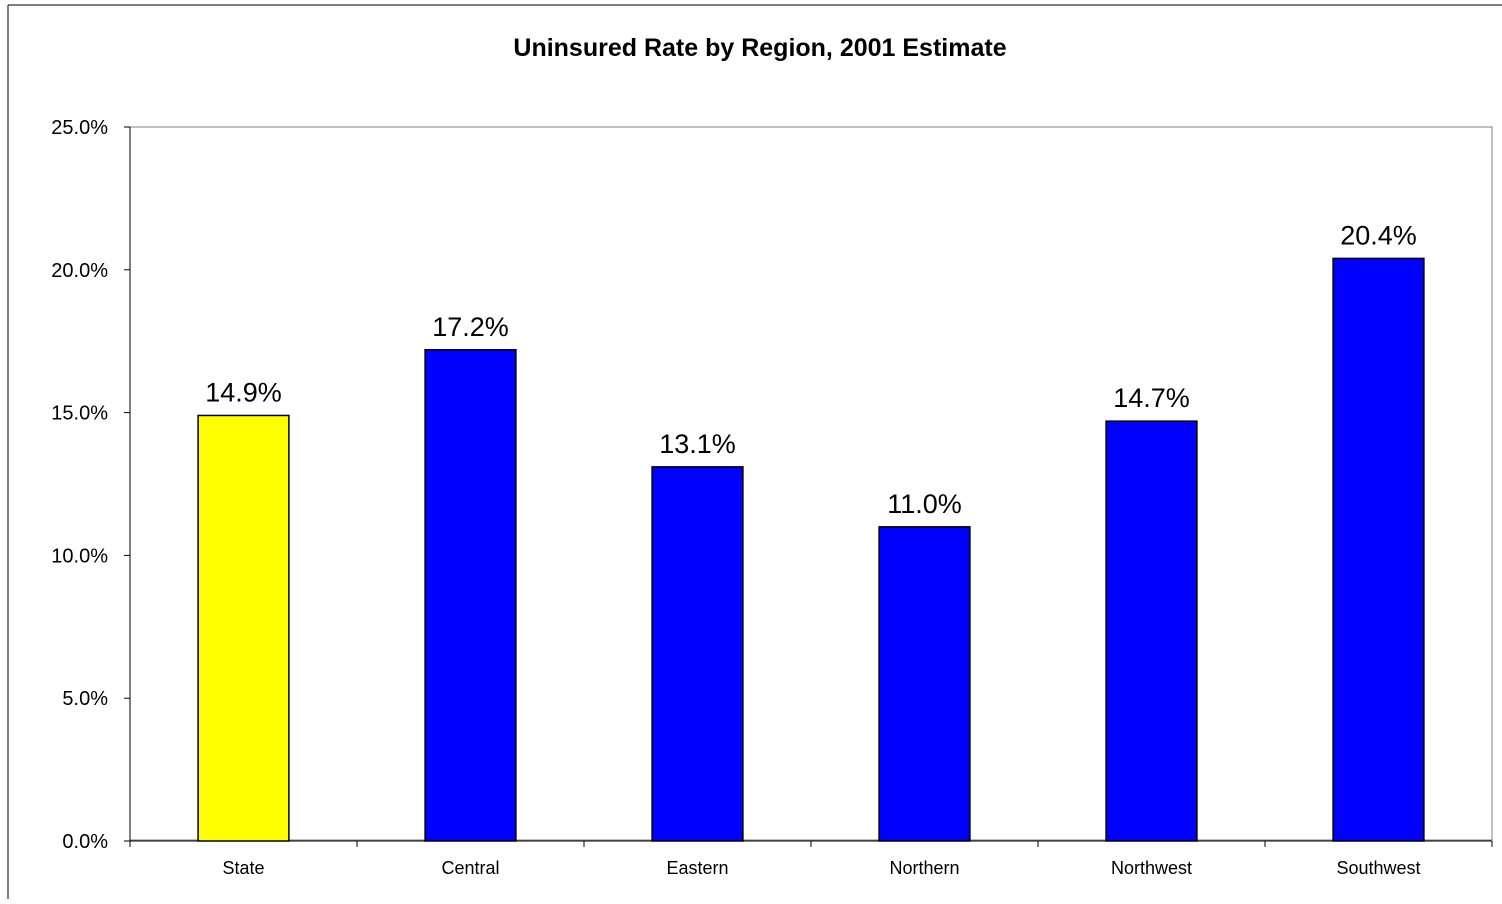 The height and width of the screenshot is (904, 1502). Describe the element at coordinates (243, 392) in the screenshot. I see `data-label-state: 14.9%` at that location.